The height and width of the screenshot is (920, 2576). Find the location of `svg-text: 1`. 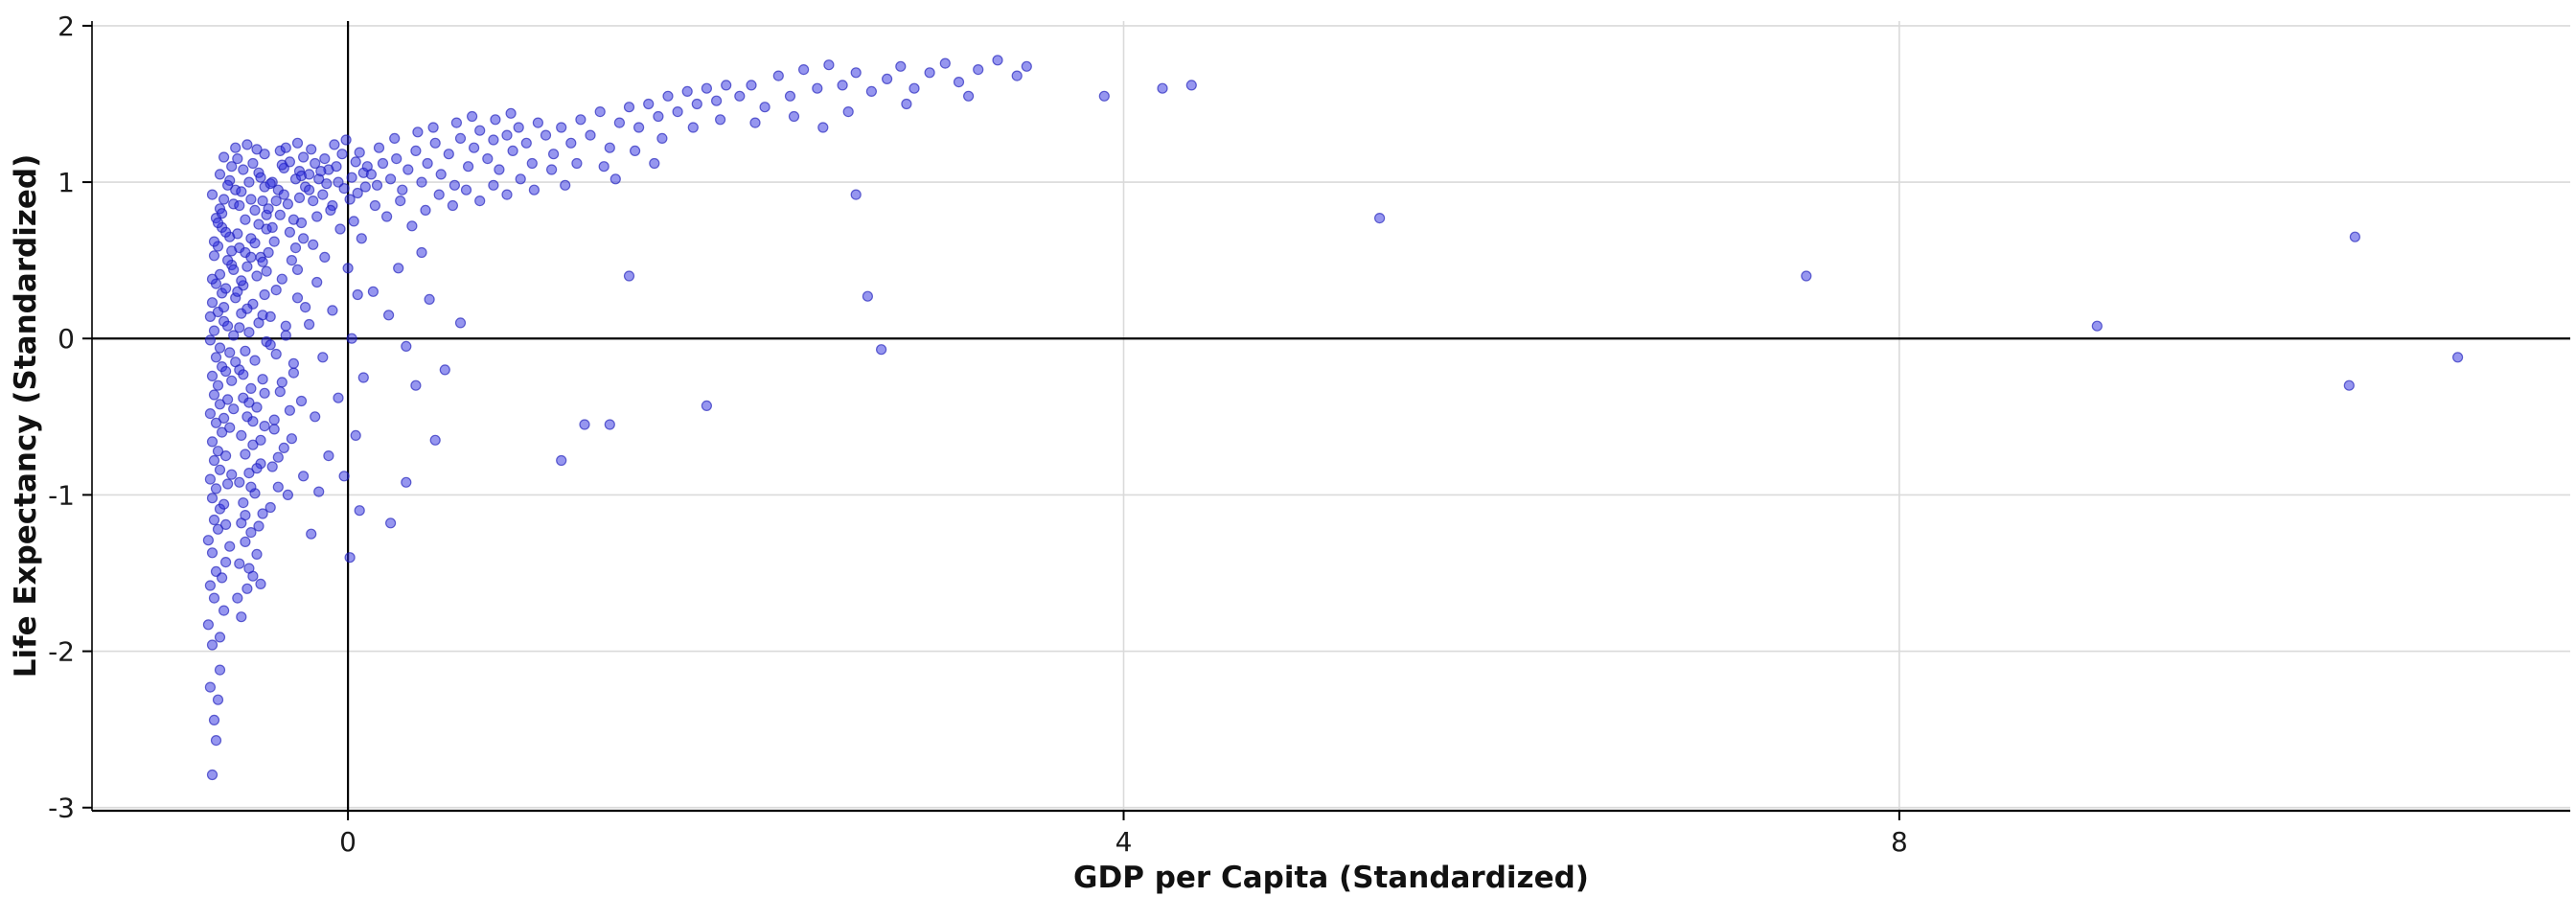

svg-text: 1 is located at coordinates (66, 182).